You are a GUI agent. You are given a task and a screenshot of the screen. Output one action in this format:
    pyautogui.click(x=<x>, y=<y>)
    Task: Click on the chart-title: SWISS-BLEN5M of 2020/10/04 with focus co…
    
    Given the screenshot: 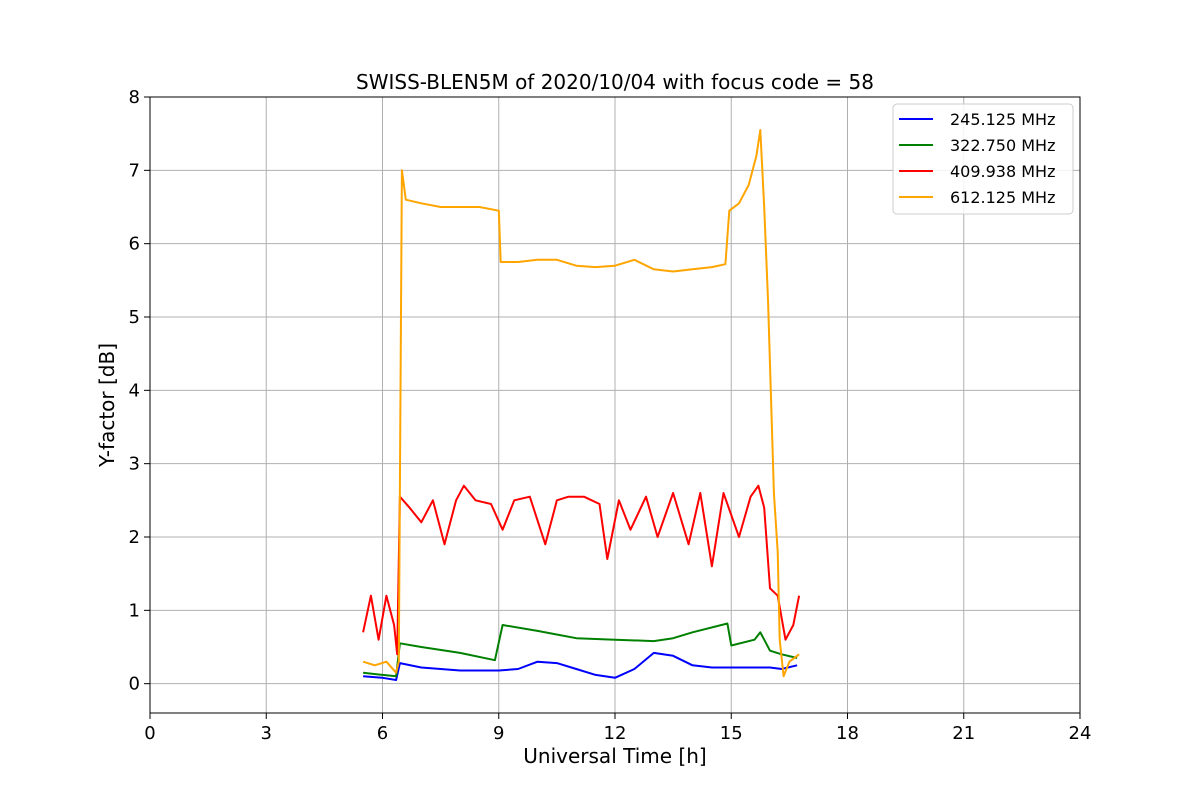 What is the action you would take?
    pyautogui.click(x=615, y=82)
    